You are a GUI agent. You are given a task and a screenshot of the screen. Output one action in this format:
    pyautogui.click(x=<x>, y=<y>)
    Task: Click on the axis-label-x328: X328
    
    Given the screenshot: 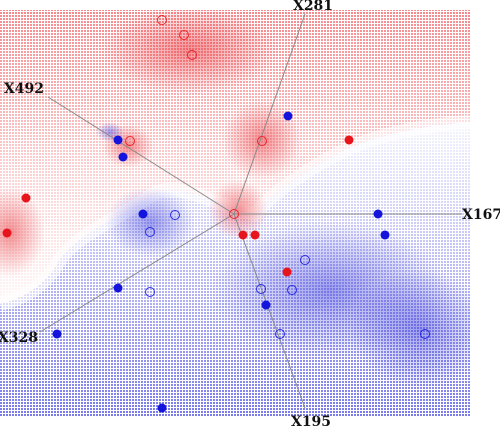 What is the action you would take?
    pyautogui.click(x=19, y=338)
    